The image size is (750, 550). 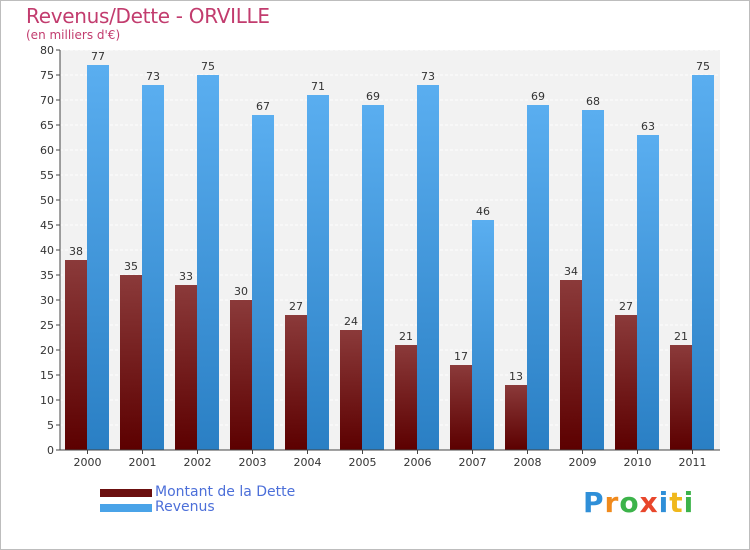 What do you see at coordinates (143, 462) in the screenshot?
I see `x-tick-label: 2001` at bounding box center [143, 462].